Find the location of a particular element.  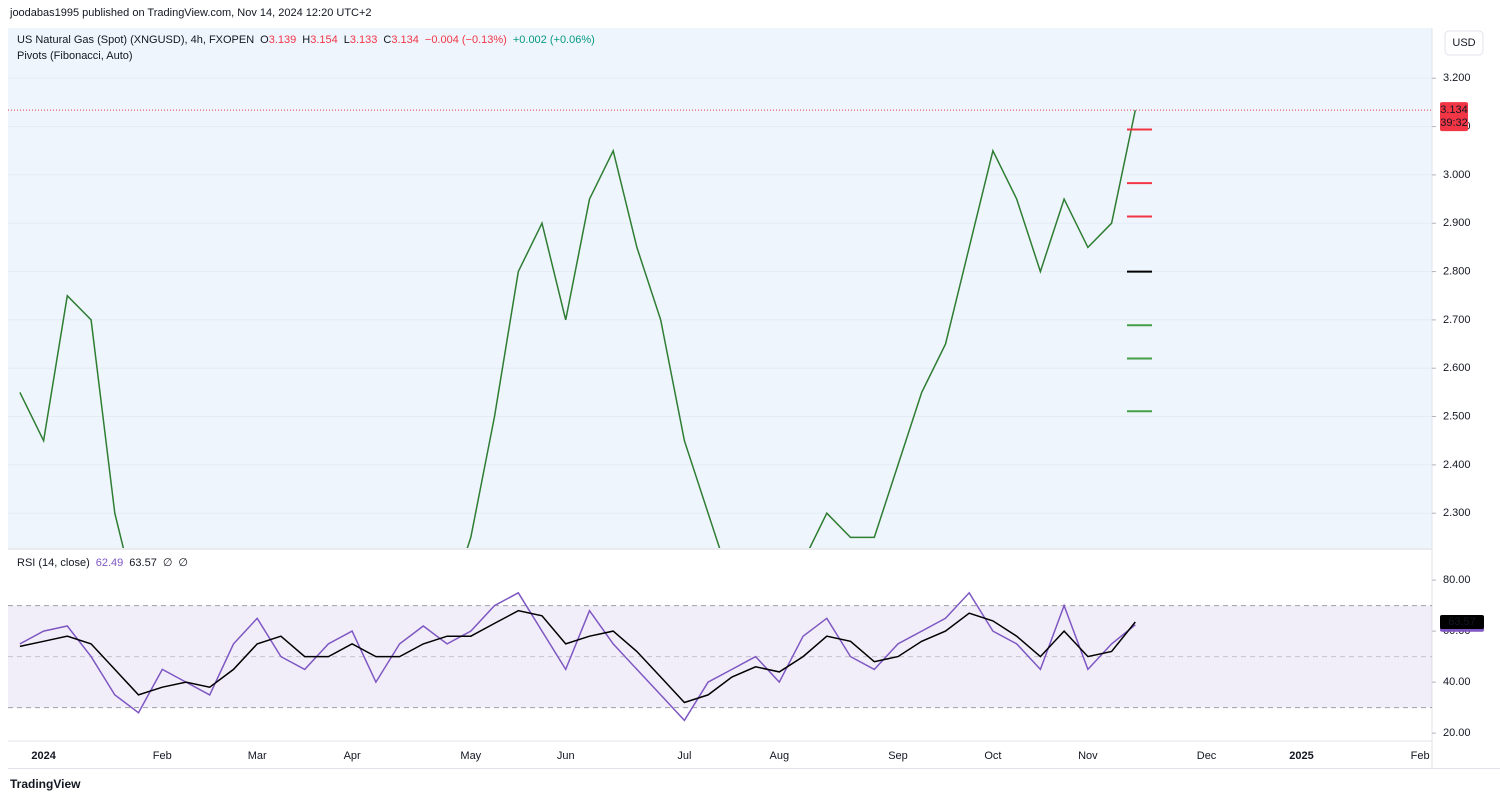

rsi-title: RSI (14, close) is located at coordinates (53, 563).